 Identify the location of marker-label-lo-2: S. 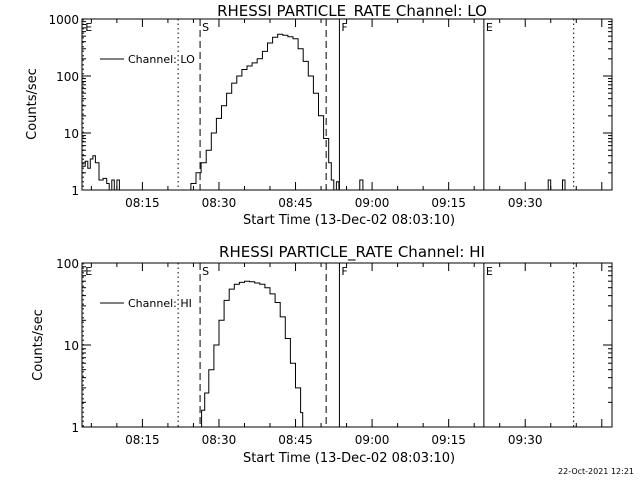
(205, 27).